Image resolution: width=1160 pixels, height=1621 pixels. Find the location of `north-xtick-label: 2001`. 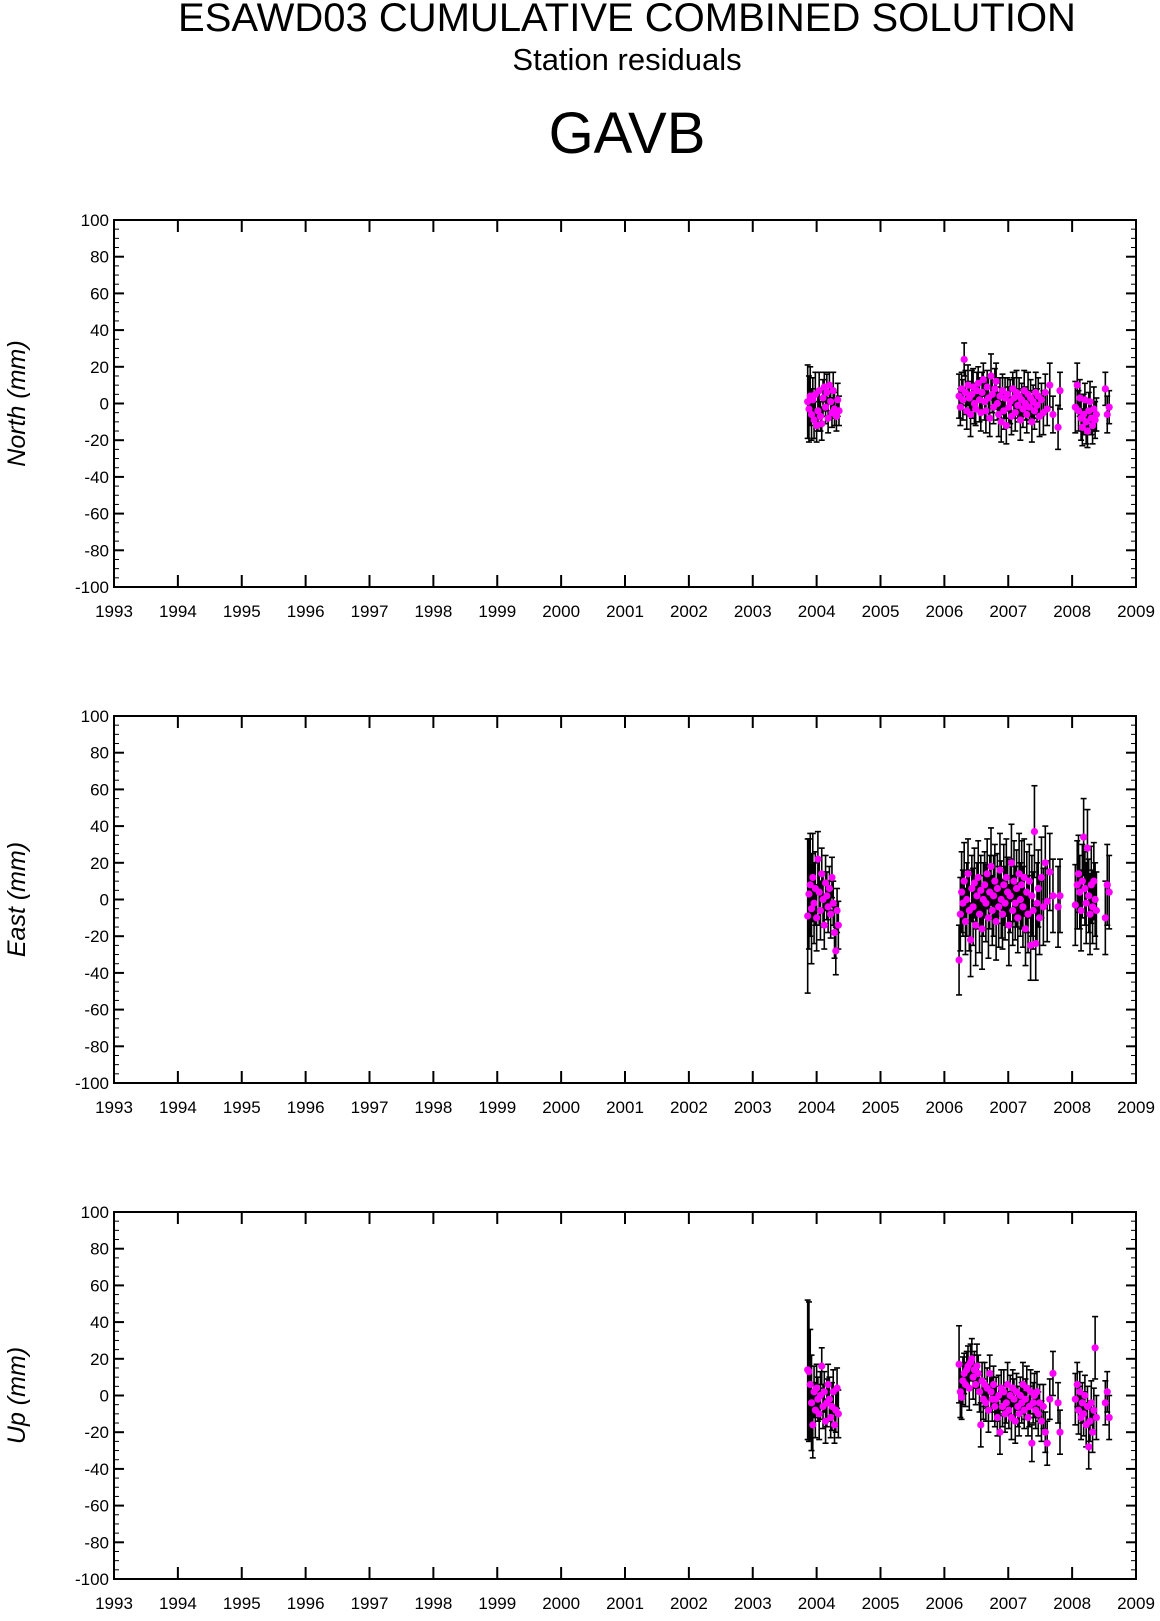

north-xtick-label: 2001 is located at coordinates (625, 611).